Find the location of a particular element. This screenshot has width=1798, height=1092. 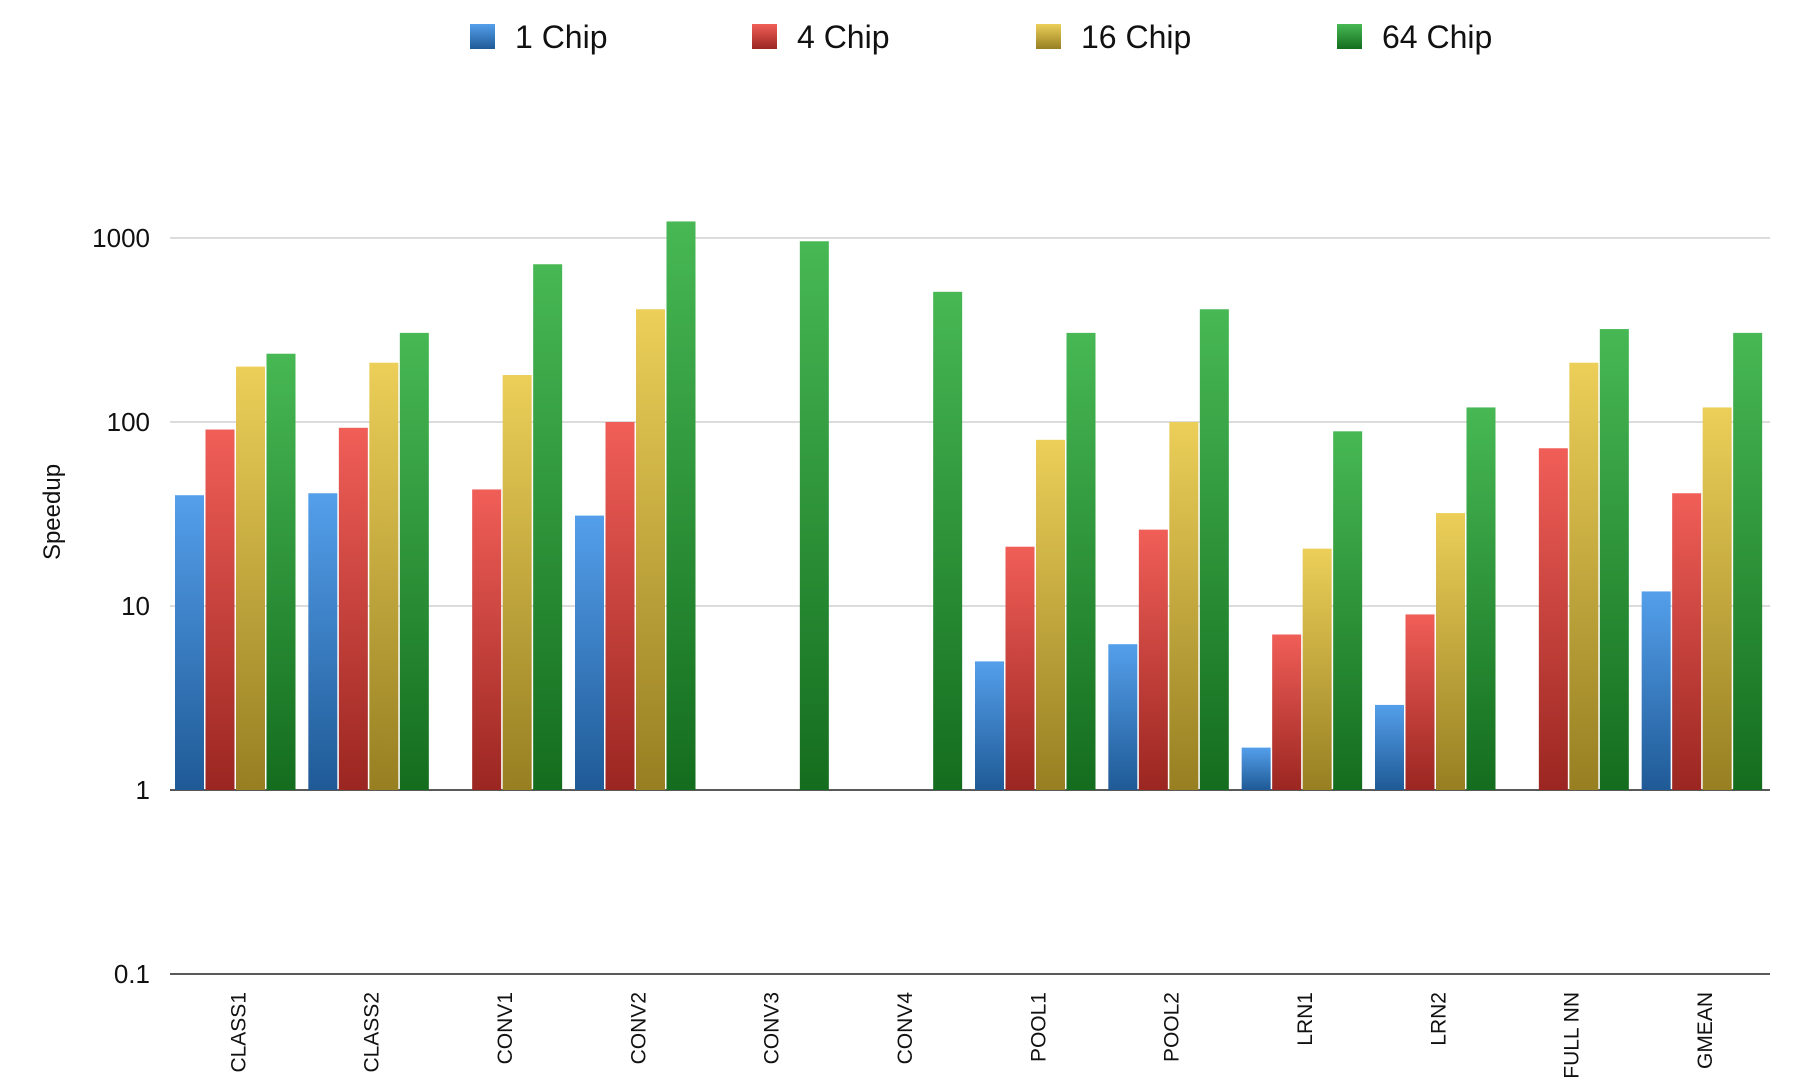

y-tick-label: 0.1 is located at coordinates (132, 974).